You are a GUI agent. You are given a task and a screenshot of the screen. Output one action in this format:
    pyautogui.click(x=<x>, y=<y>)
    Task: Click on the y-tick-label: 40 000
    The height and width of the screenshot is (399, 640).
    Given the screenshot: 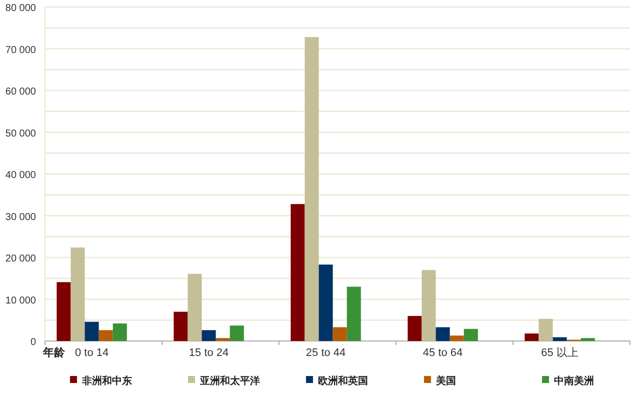 What is the action you would take?
    pyautogui.click(x=20, y=175)
    